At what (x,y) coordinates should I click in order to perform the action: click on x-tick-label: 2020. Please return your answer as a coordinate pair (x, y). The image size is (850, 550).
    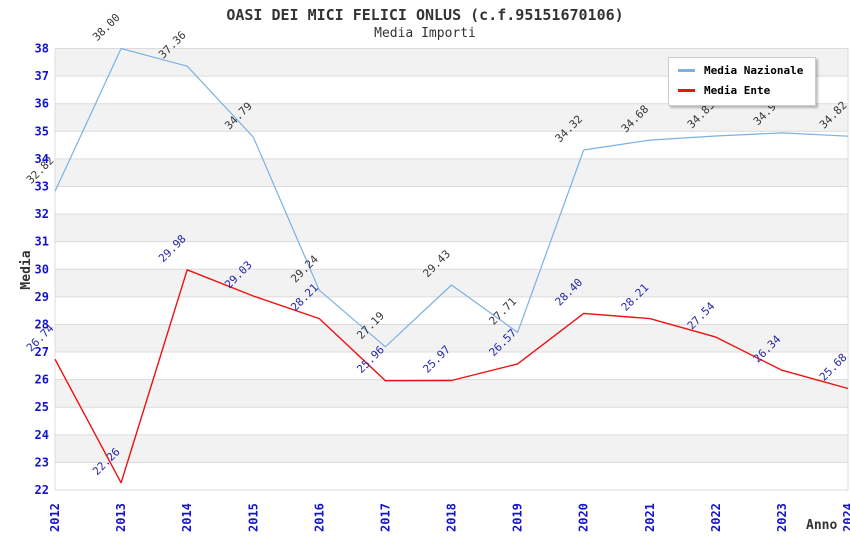
    Looking at the image, I should click on (584, 517).